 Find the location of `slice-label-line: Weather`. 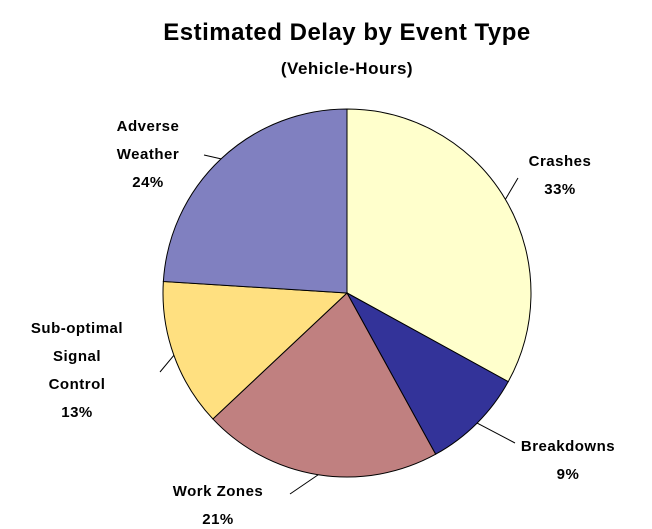

slice-label-line: Weather is located at coordinates (148, 154).